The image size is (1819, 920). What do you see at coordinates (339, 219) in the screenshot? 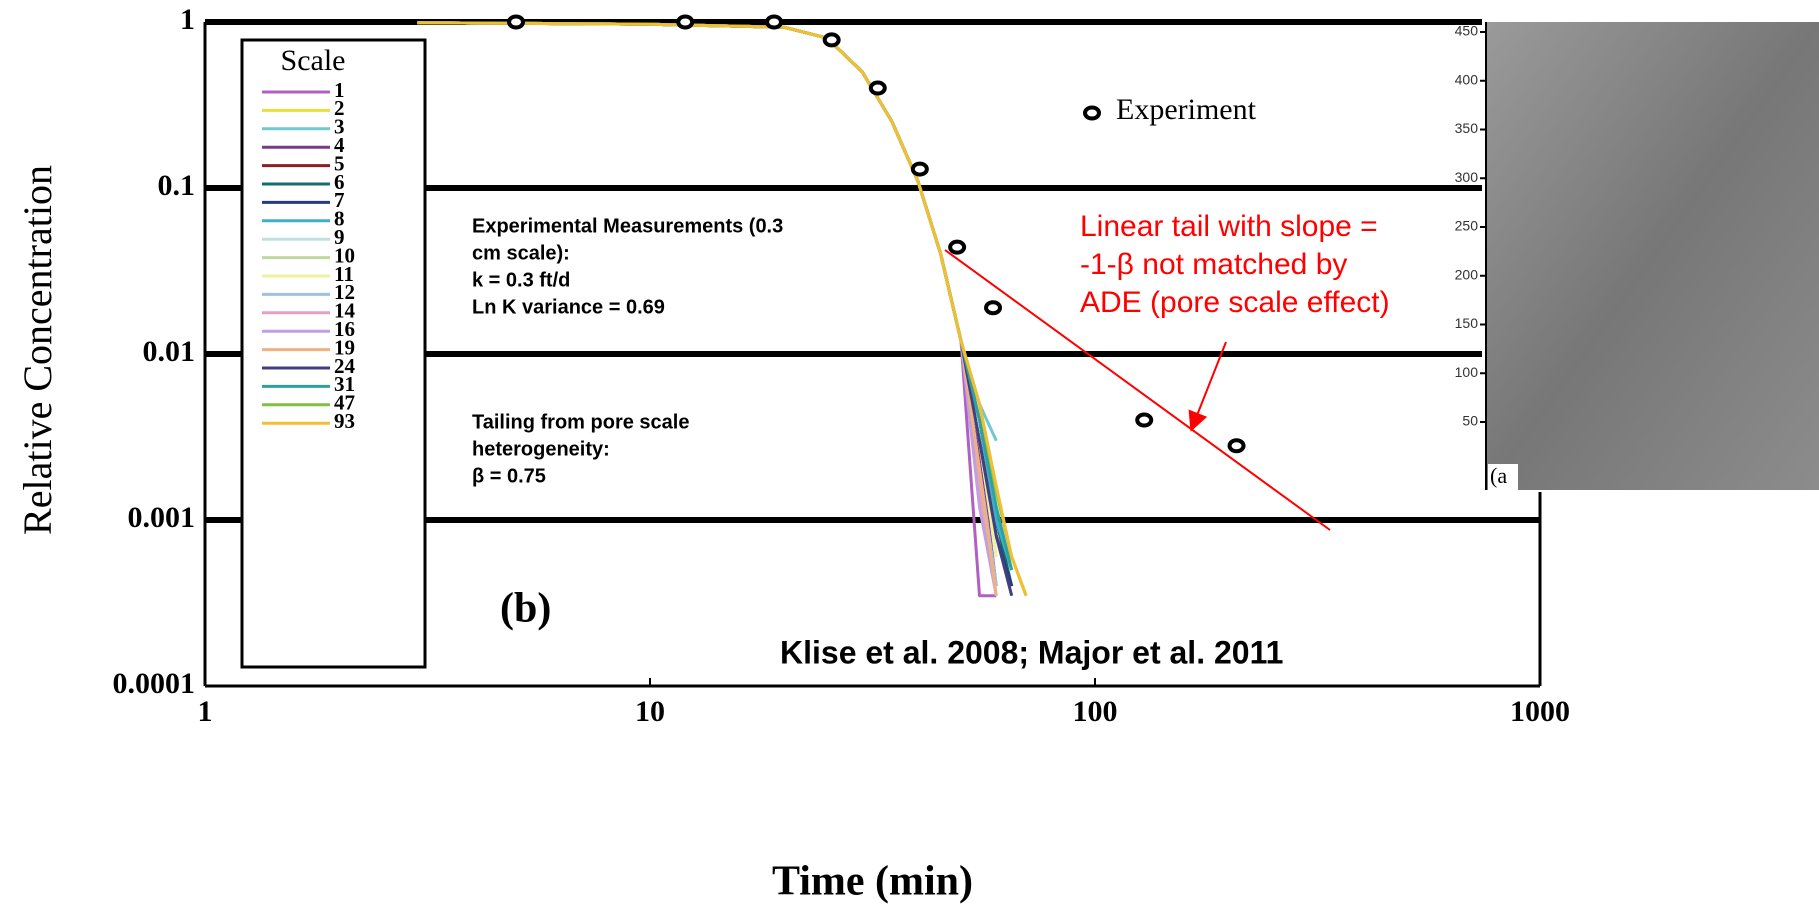
I see `legend-label: 8` at bounding box center [339, 219].